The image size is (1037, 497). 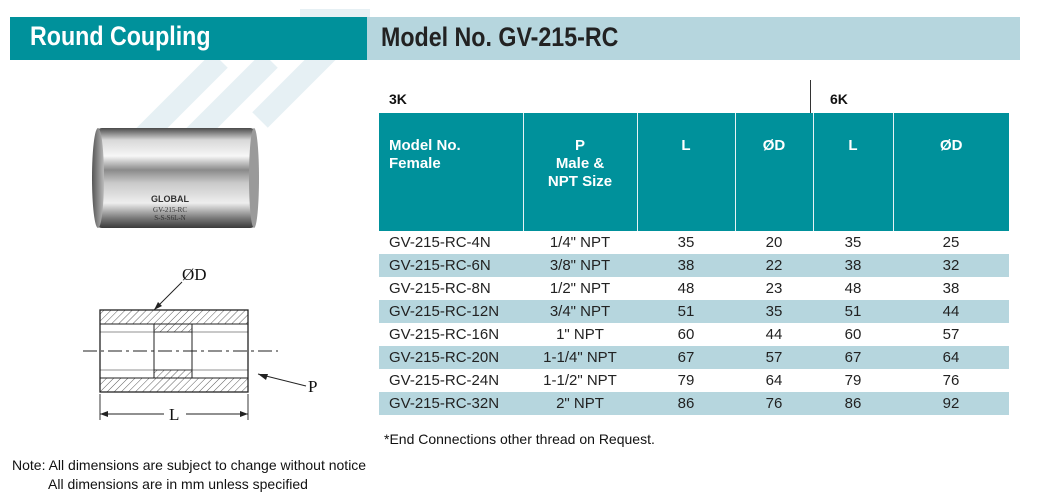 I want to click on group-divider, so click(x=810, y=97).